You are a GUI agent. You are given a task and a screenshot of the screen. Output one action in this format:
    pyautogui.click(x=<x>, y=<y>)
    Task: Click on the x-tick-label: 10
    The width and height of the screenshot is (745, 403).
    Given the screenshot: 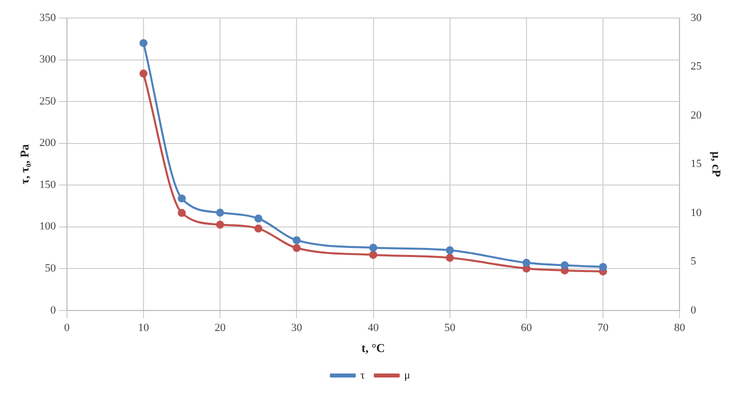 What is the action you would take?
    pyautogui.click(x=144, y=328)
    